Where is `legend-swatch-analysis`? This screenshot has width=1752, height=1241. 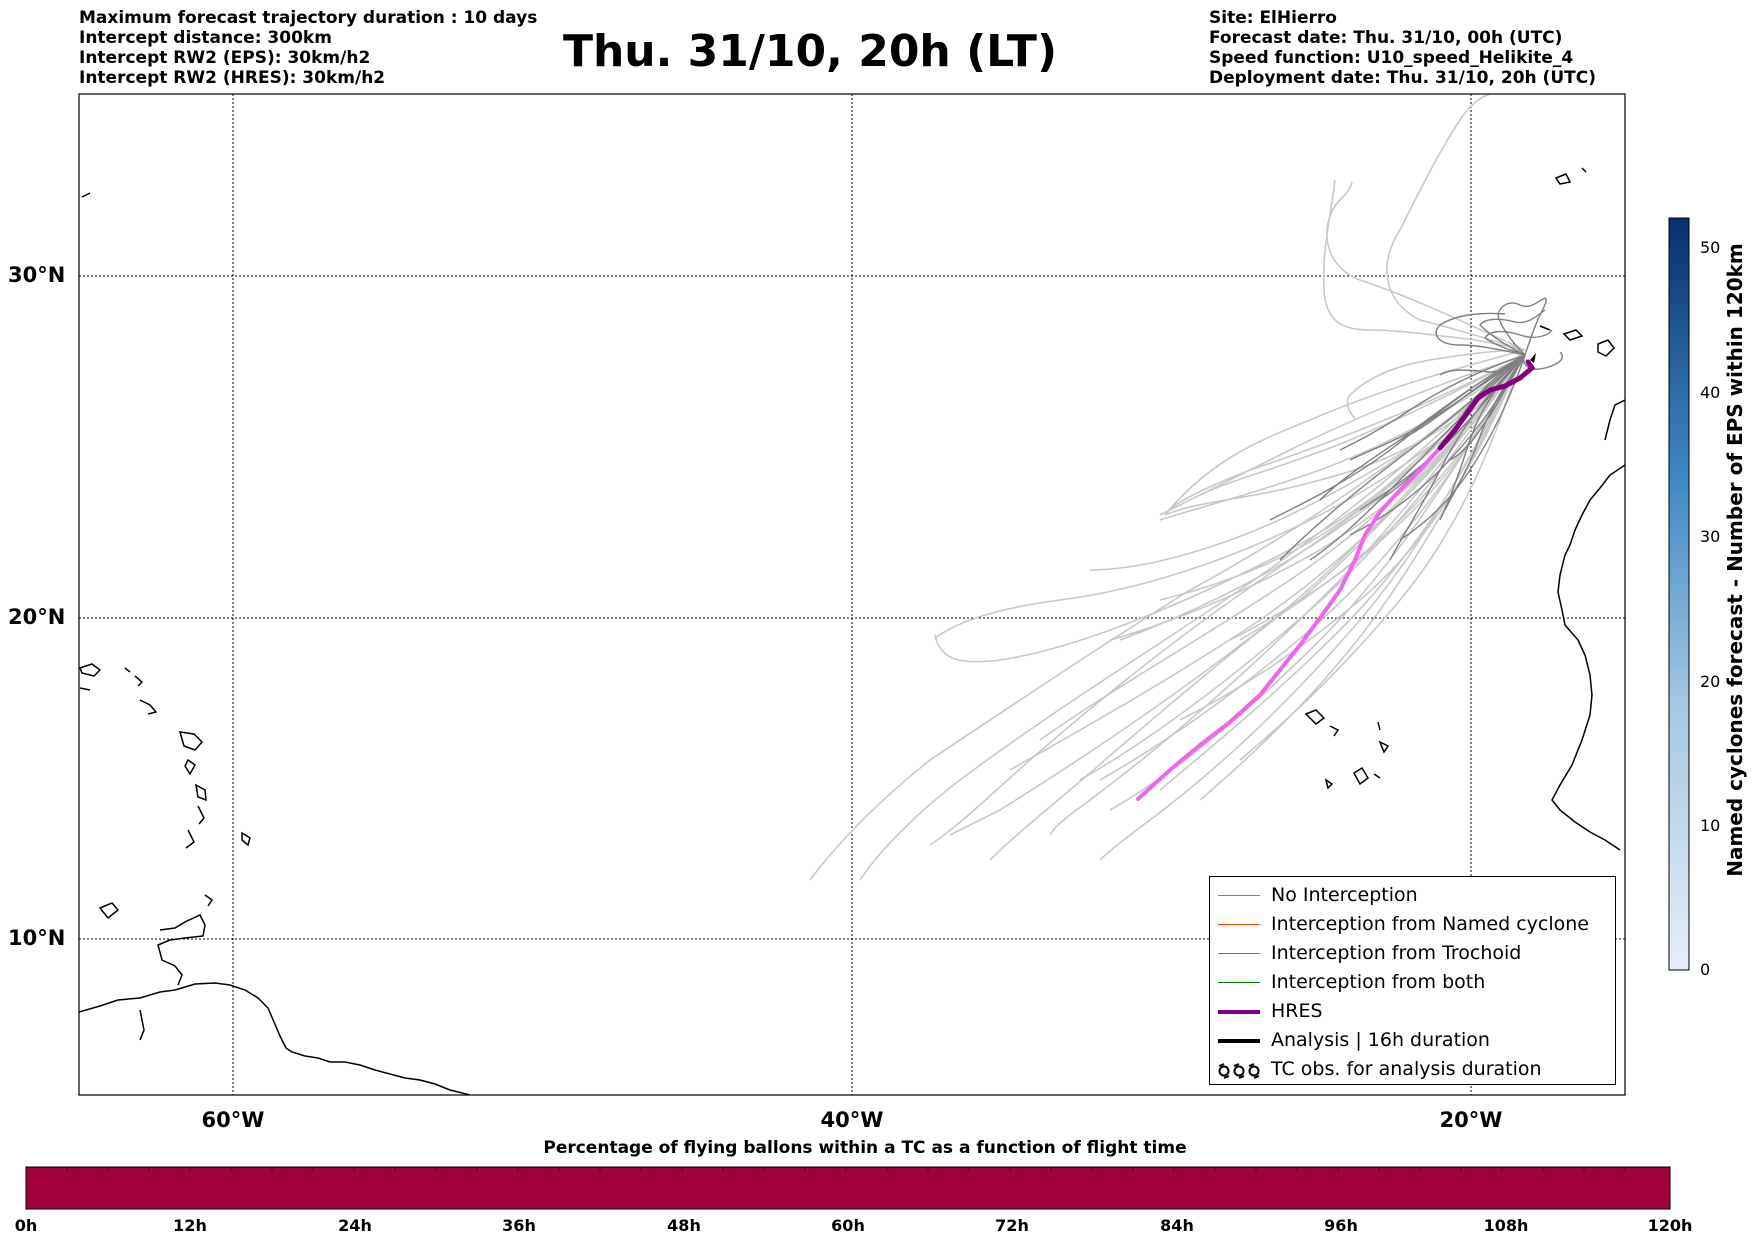
legend-swatch-analysis is located at coordinates (1239, 1041).